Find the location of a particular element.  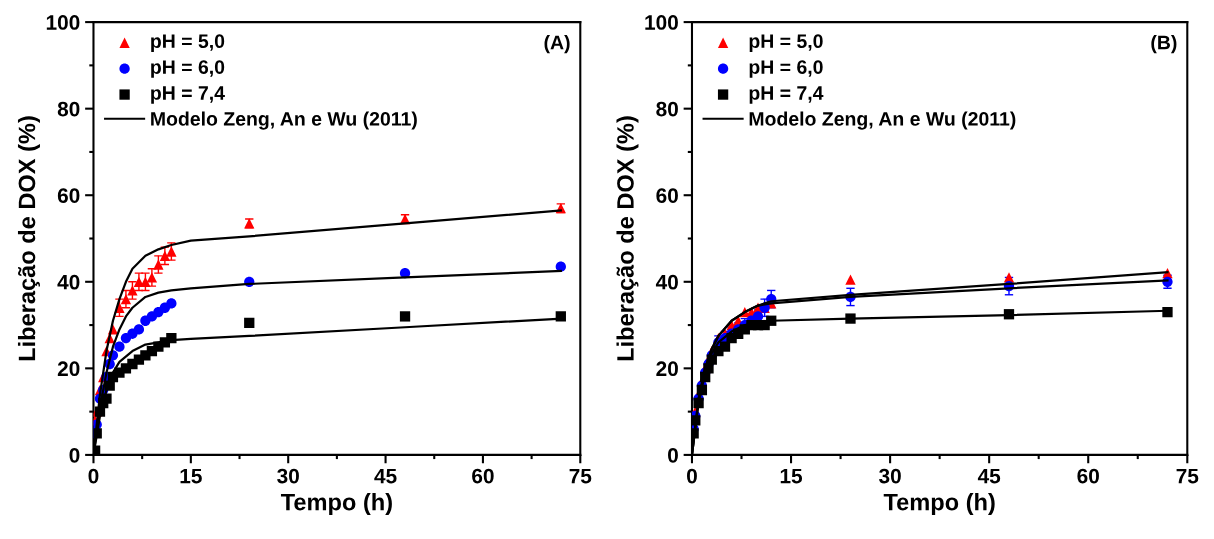

annotation: (A) is located at coordinates (557, 44).